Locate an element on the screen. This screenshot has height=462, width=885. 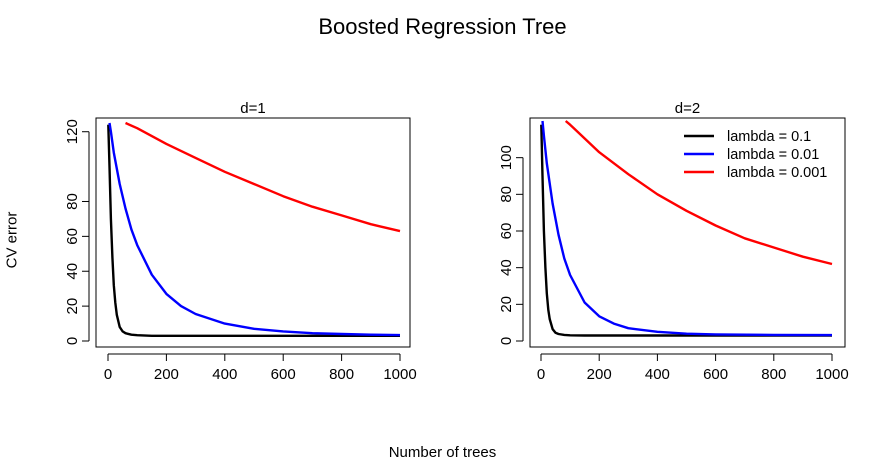
y-tick-label: 120 is located at coordinates (72, 131).